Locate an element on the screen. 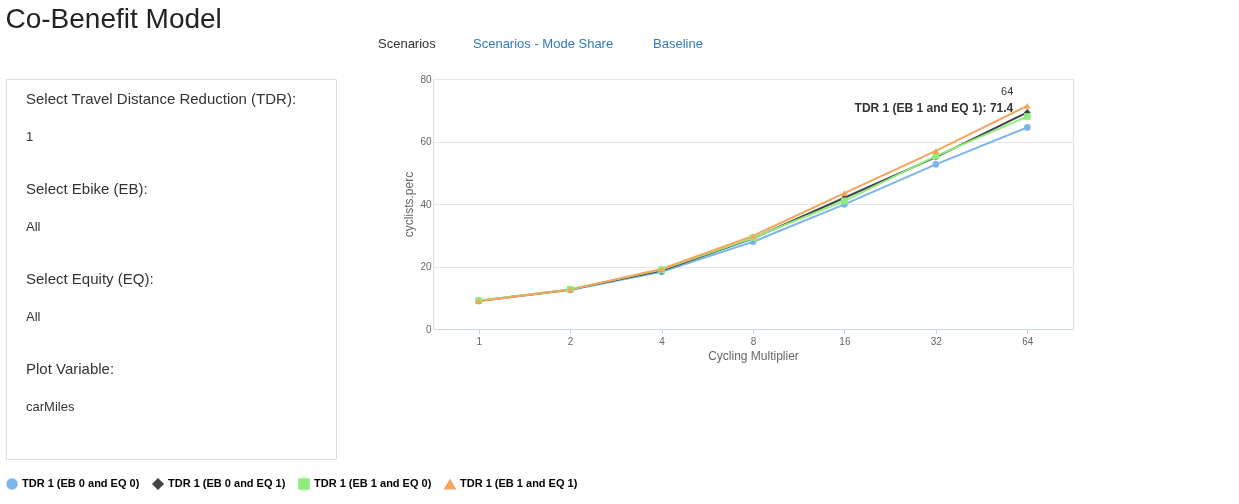 The height and width of the screenshot is (504, 1239). legend-label: TDR 1 (EB 1 and EQ 1) is located at coordinates (519, 483).